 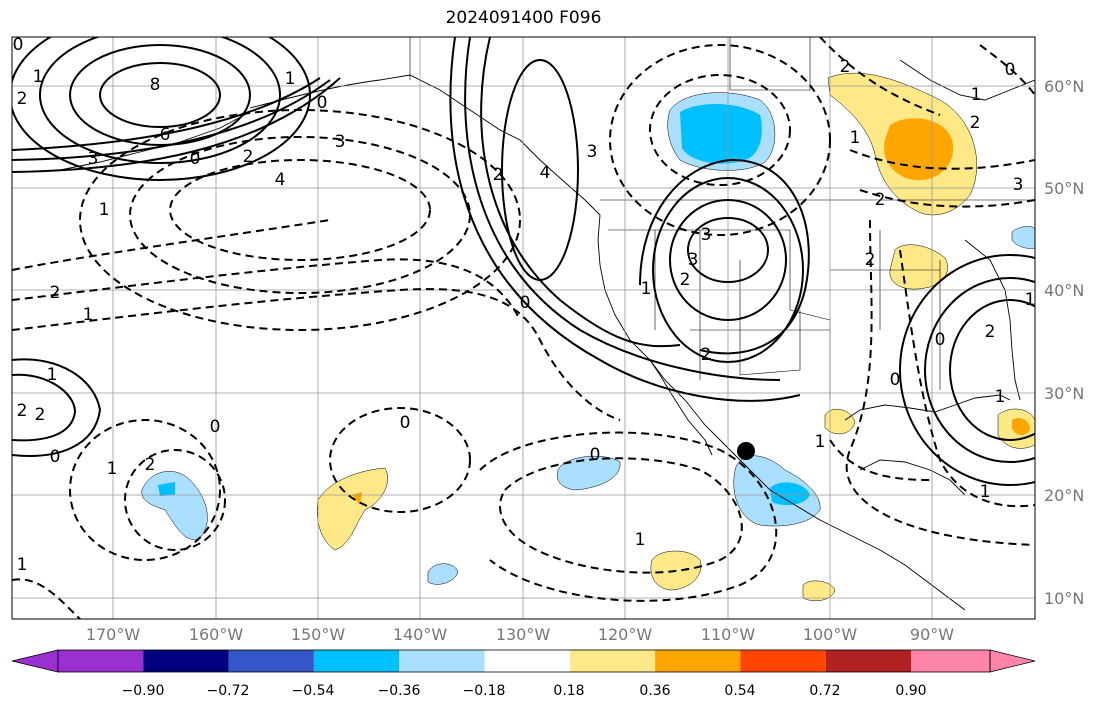 What do you see at coordinates (919, 149) in the screenshot?
I see `shade-orange-canada` at bounding box center [919, 149].